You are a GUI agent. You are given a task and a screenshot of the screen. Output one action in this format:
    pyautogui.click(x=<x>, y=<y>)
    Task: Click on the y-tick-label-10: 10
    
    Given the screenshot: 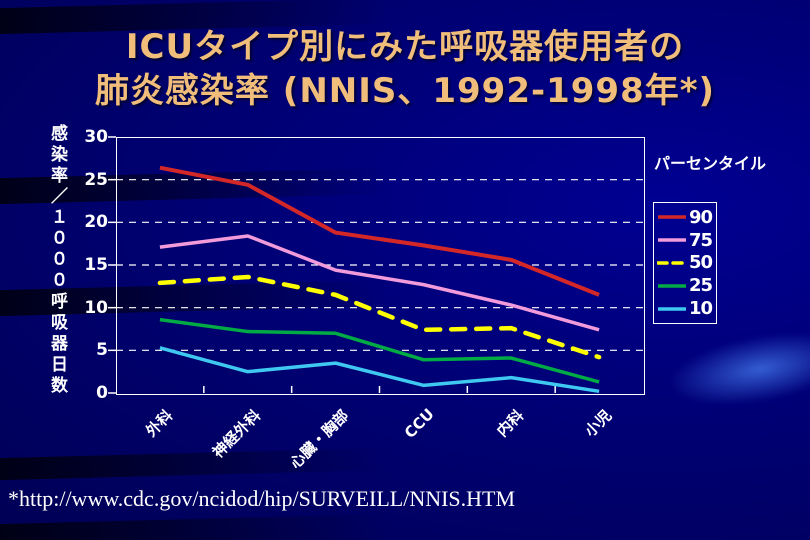 What is the action you would take?
    pyautogui.click(x=96, y=307)
    